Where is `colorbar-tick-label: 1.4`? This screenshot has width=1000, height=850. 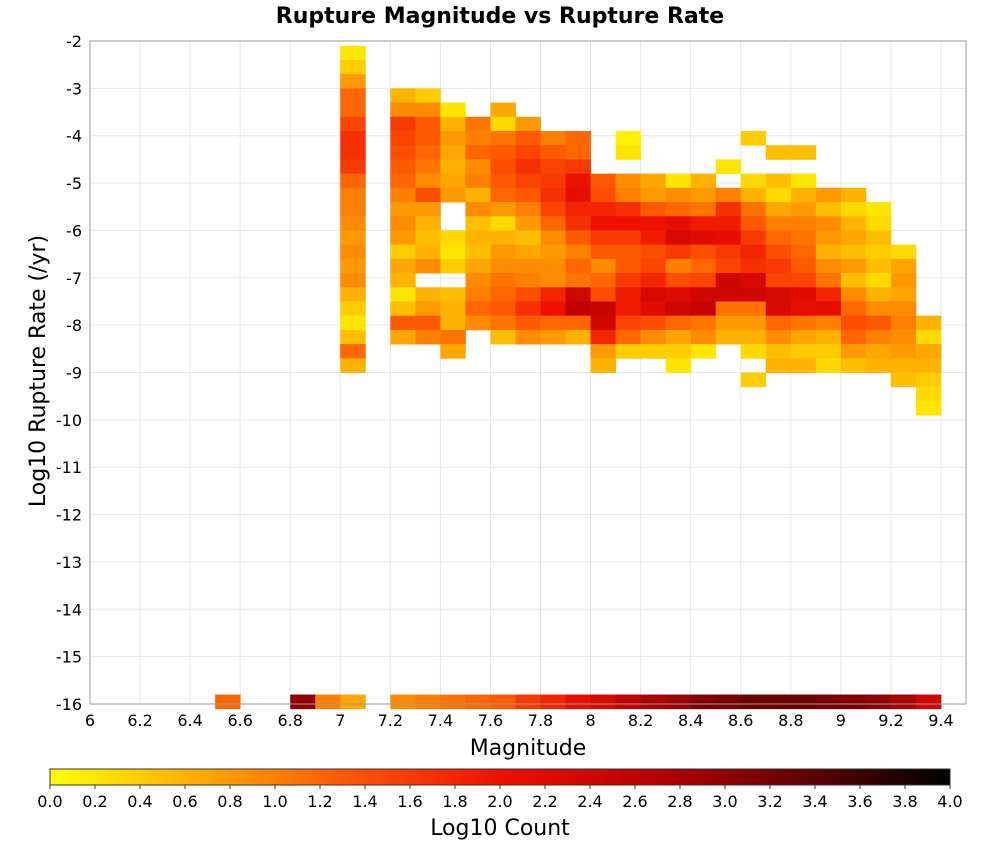 colorbar-tick-label: 1.4 is located at coordinates (364, 801).